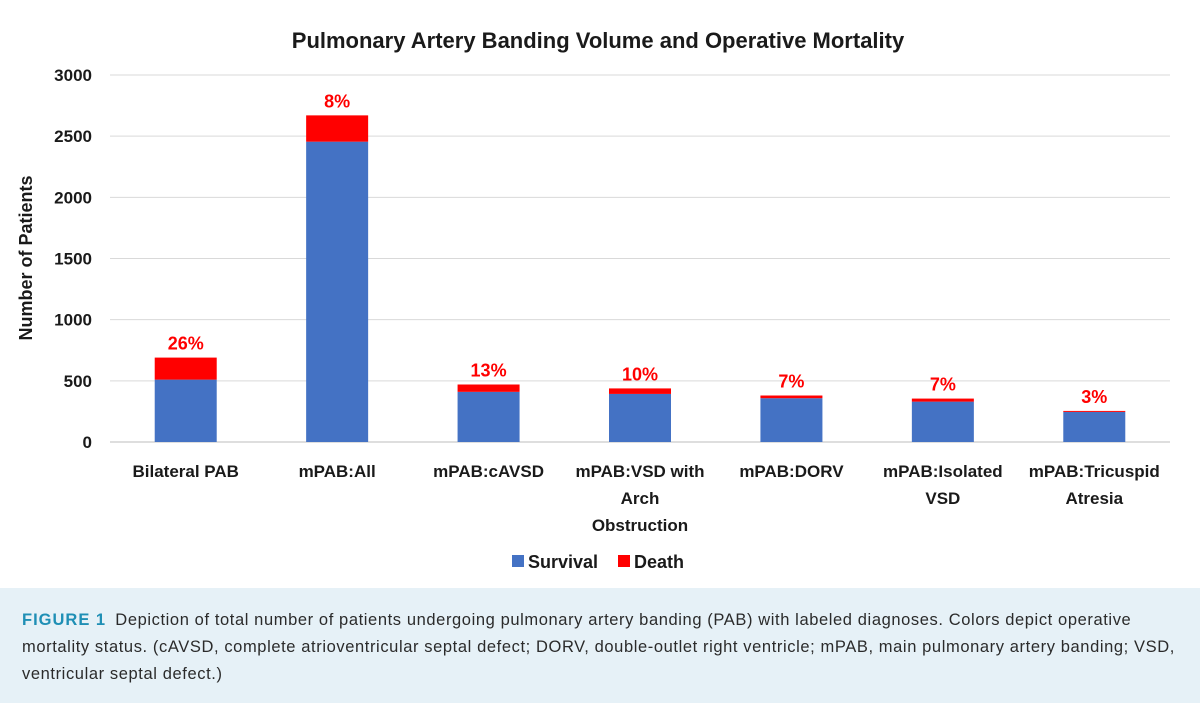  What do you see at coordinates (78, 381) in the screenshot?
I see `y-tick-label: 500` at bounding box center [78, 381].